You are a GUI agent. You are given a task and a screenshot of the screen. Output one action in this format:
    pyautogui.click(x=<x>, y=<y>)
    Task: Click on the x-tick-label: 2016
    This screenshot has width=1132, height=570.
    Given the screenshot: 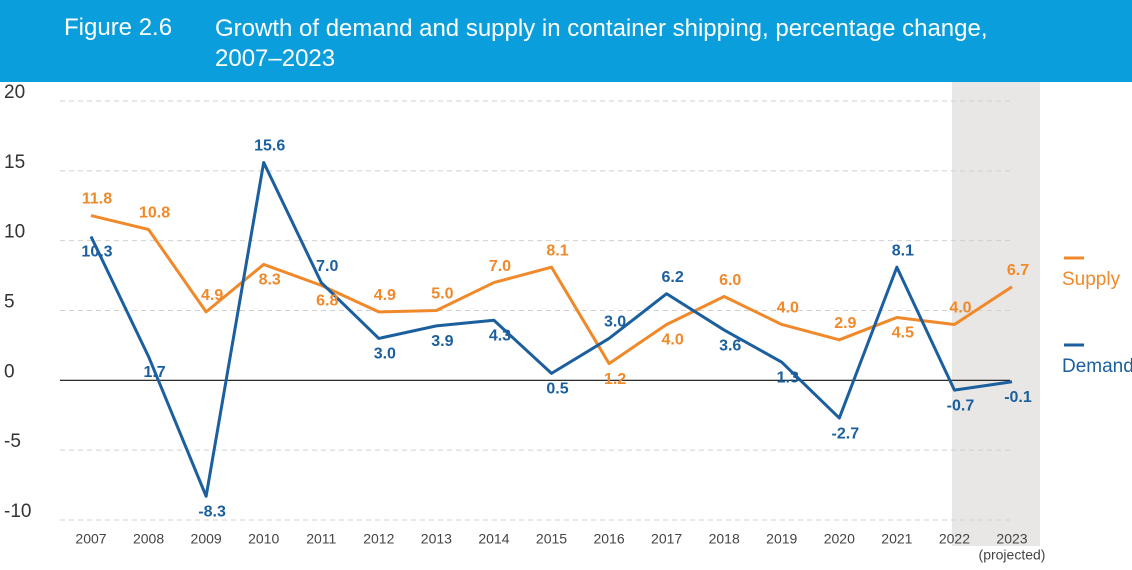 What is the action you would take?
    pyautogui.click(x=608, y=539)
    